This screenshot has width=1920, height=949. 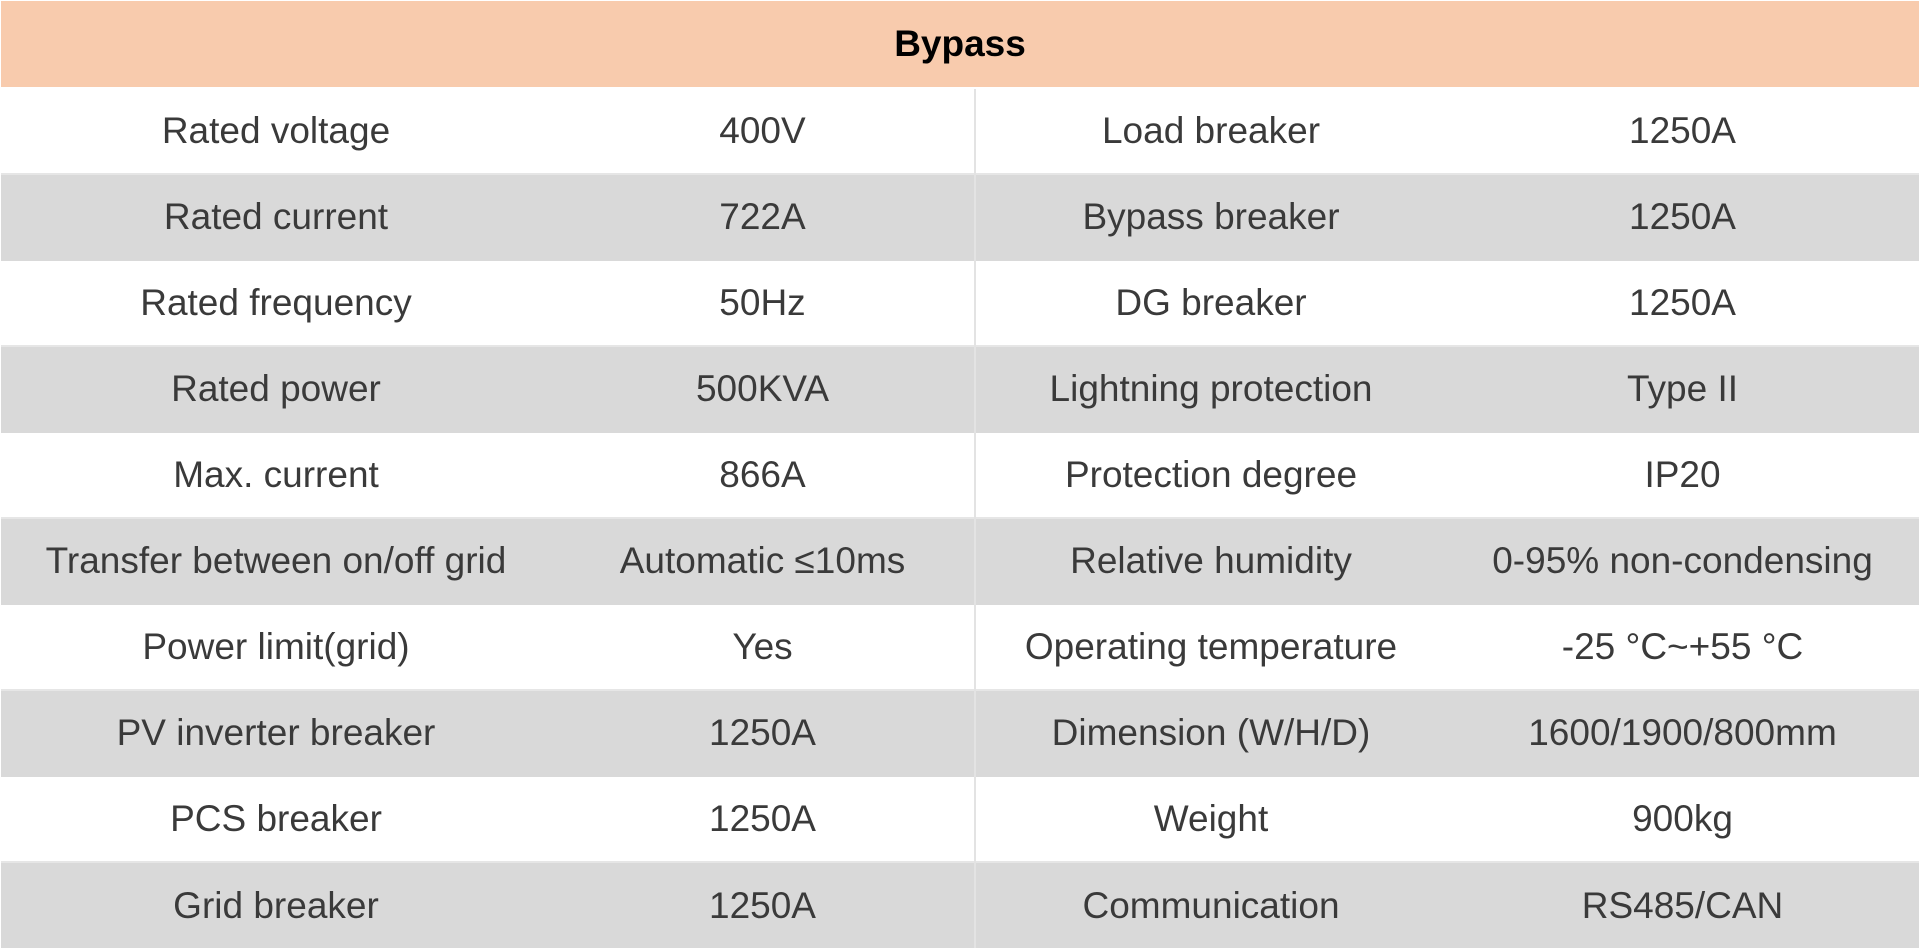 What do you see at coordinates (276, 474) in the screenshot?
I see `spec-label: Max. current` at bounding box center [276, 474].